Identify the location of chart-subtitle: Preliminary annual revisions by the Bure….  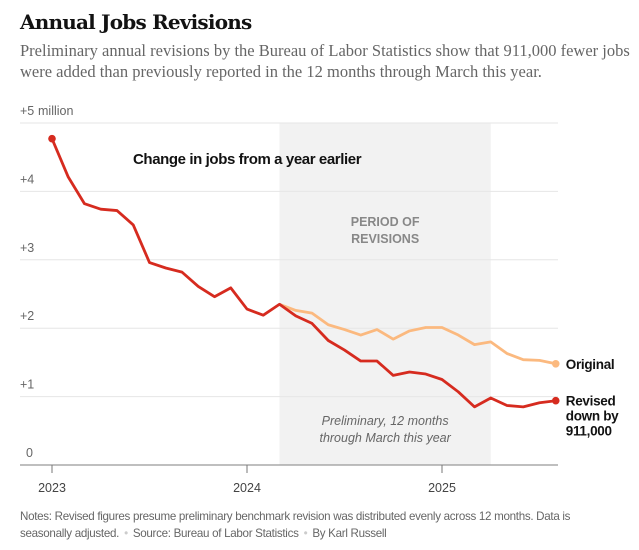
(325, 61).